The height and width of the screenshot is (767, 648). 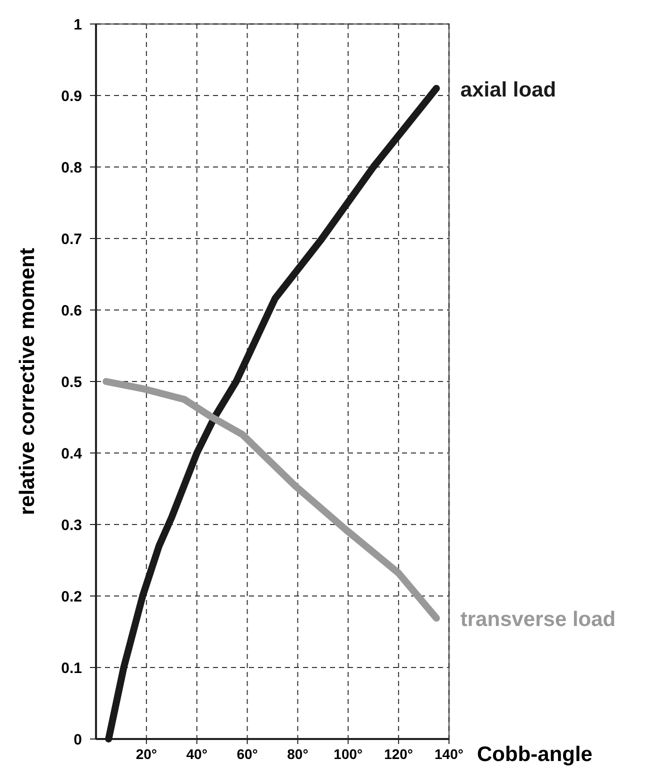 What do you see at coordinates (399, 754) in the screenshot?
I see `x-tick-label: 120°` at bounding box center [399, 754].